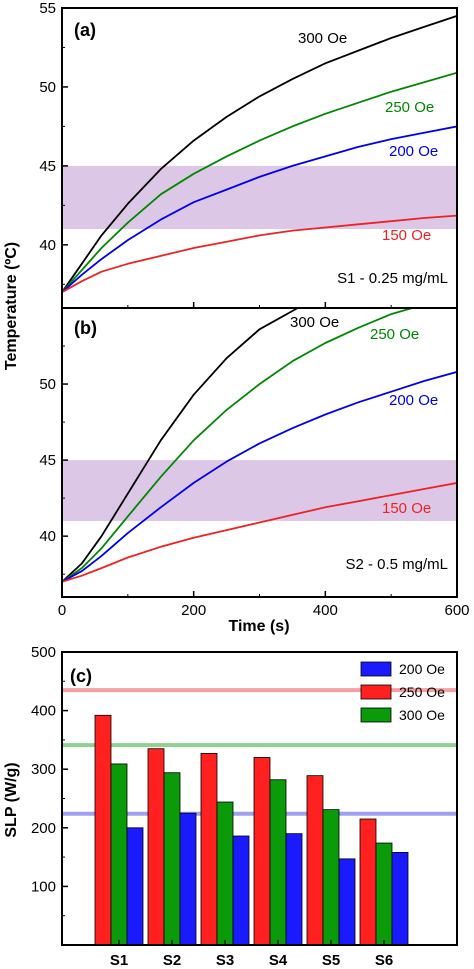  What do you see at coordinates (278, 960) in the screenshot?
I see `category-label: S4` at bounding box center [278, 960].